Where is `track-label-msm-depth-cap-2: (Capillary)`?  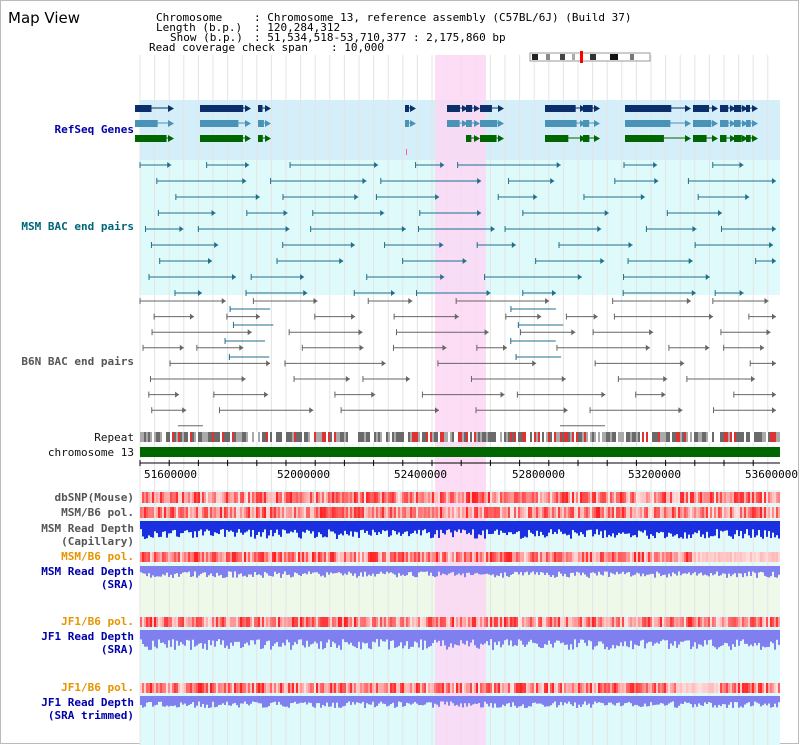
track-label-msm-depth-cap-2: (Capillary) is located at coordinates (97, 541).